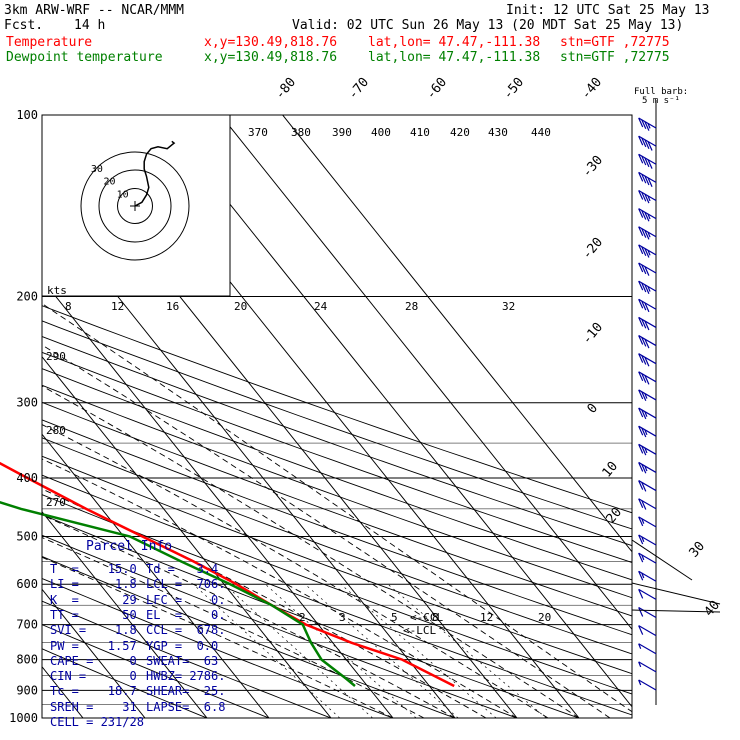 This screenshot has width=740, height=740. I want to click on barb-legend-value: 5 m s⁻¹, so click(661, 101).